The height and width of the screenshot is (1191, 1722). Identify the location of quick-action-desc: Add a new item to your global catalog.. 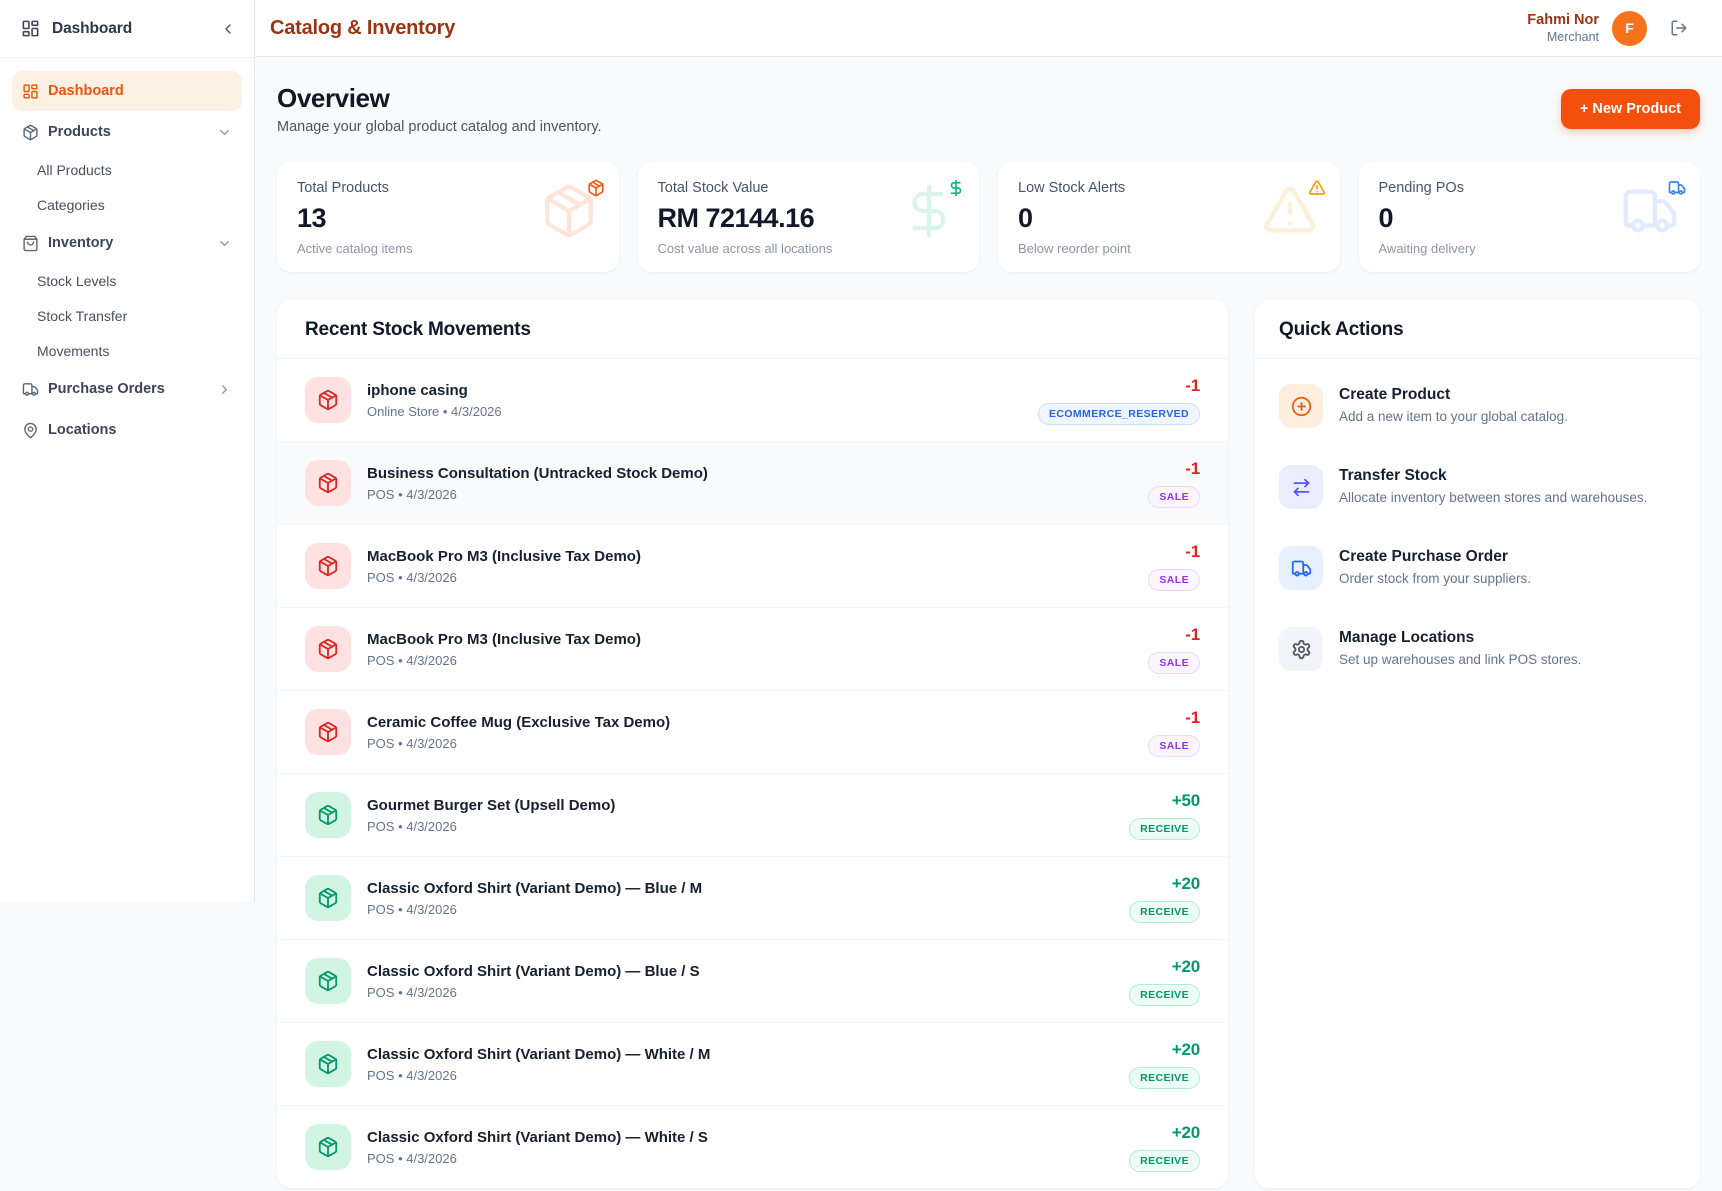
(1453, 416).